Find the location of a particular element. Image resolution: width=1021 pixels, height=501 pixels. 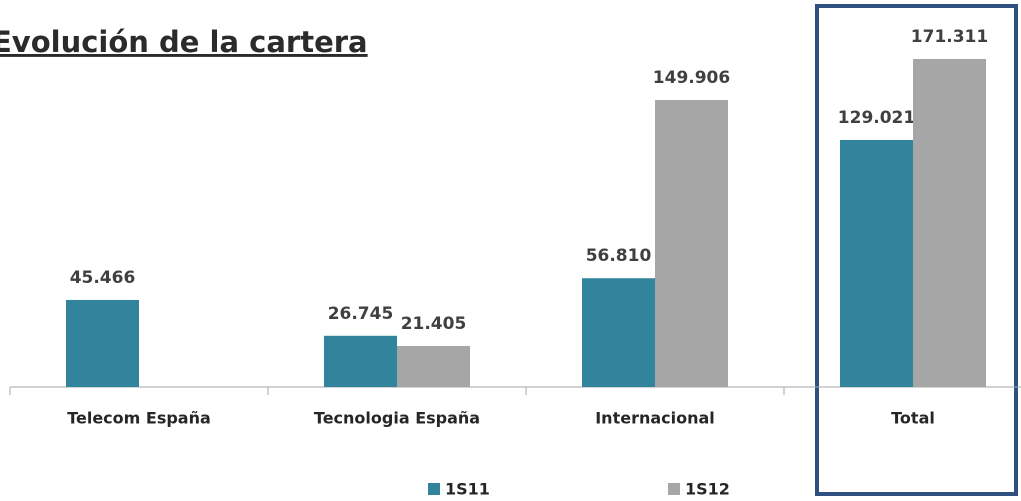

value-label: 26.745 is located at coordinates (361, 314).